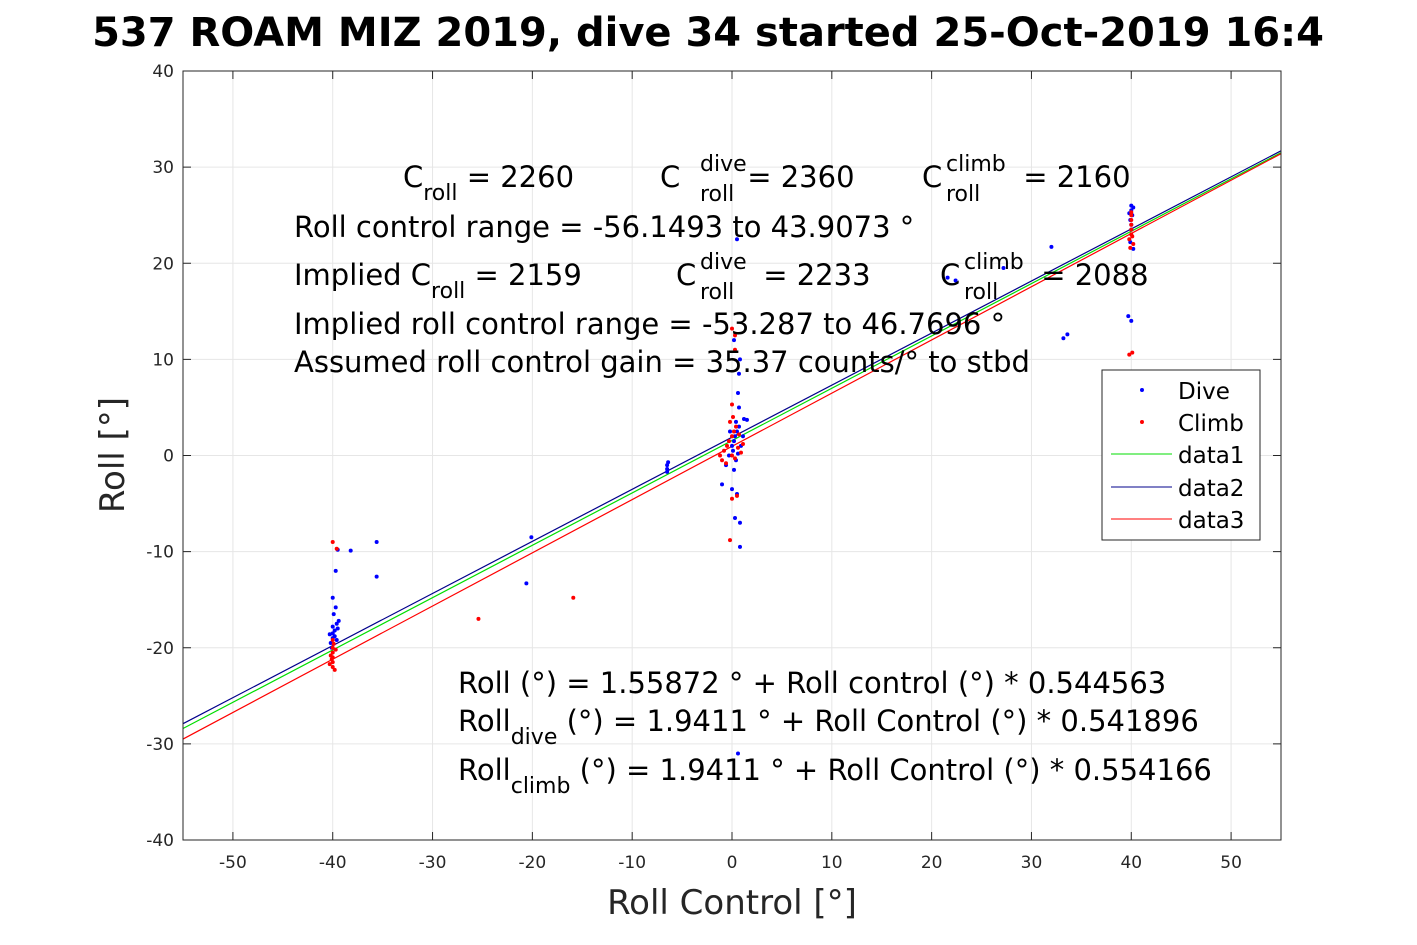 This screenshot has height=945, width=1417. Describe the element at coordinates (1131, 863) in the screenshot. I see `x-tick-label: 40` at that location.